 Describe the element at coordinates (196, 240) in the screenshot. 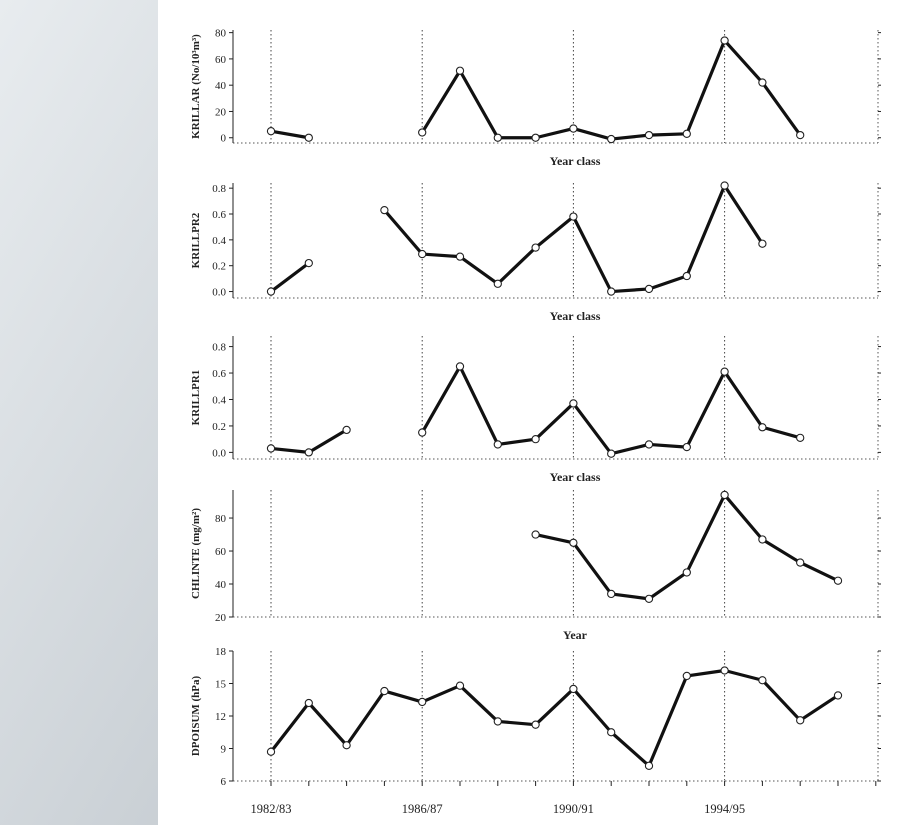

I see `y-axis-label: KRILLPR2` at that location.